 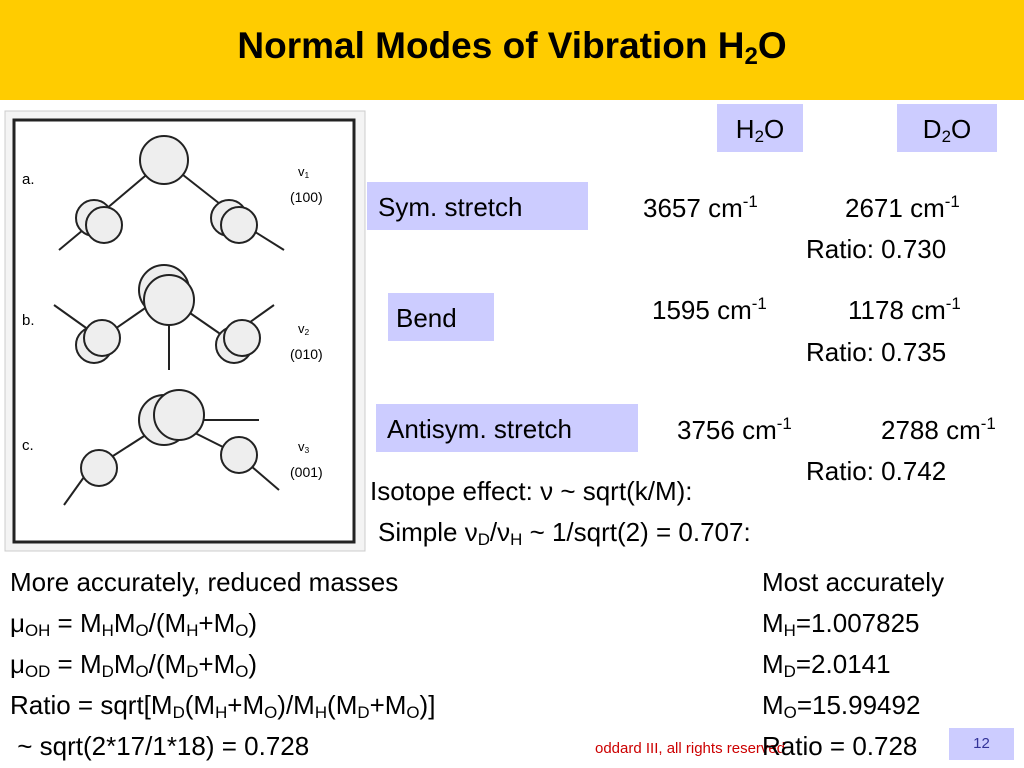 What do you see at coordinates (932, 129) in the screenshot?
I see `text-run: D` at bounding box center [932, 129].